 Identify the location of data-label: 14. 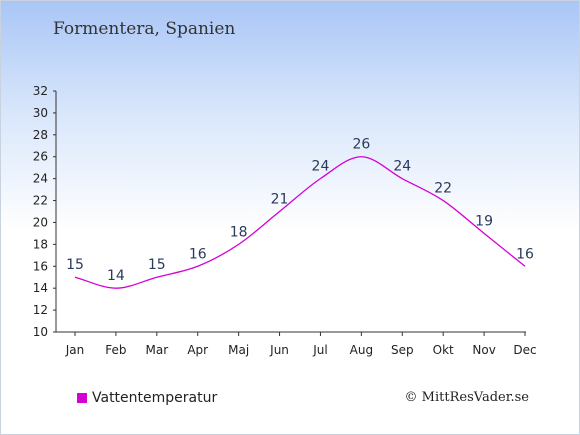
(116, 276).